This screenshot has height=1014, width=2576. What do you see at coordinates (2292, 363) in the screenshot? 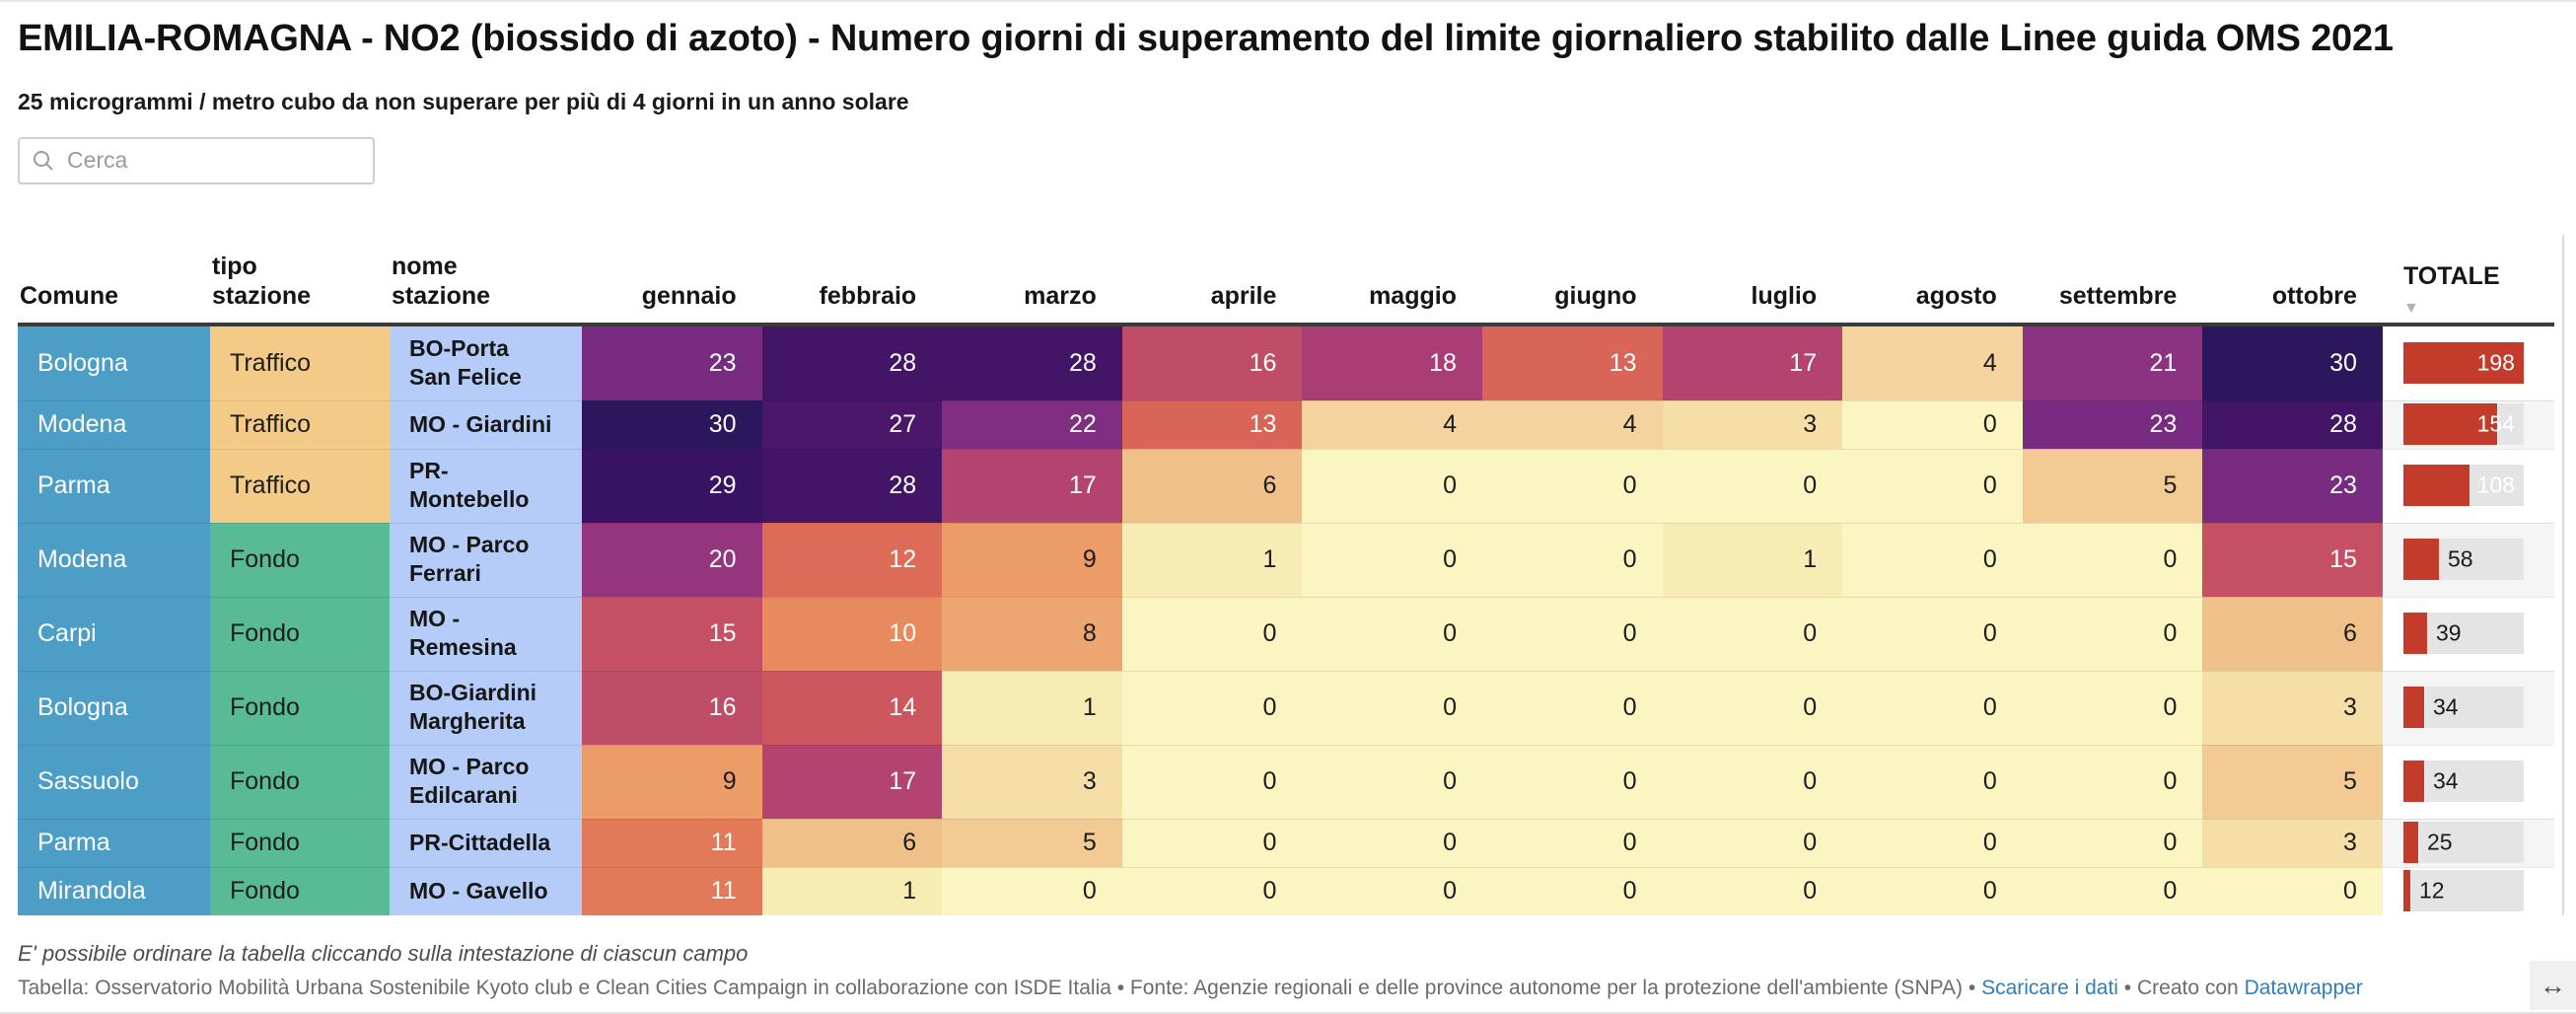
I see `month-value-cell-ottobre: 30` at bounding box center [2292, 363].